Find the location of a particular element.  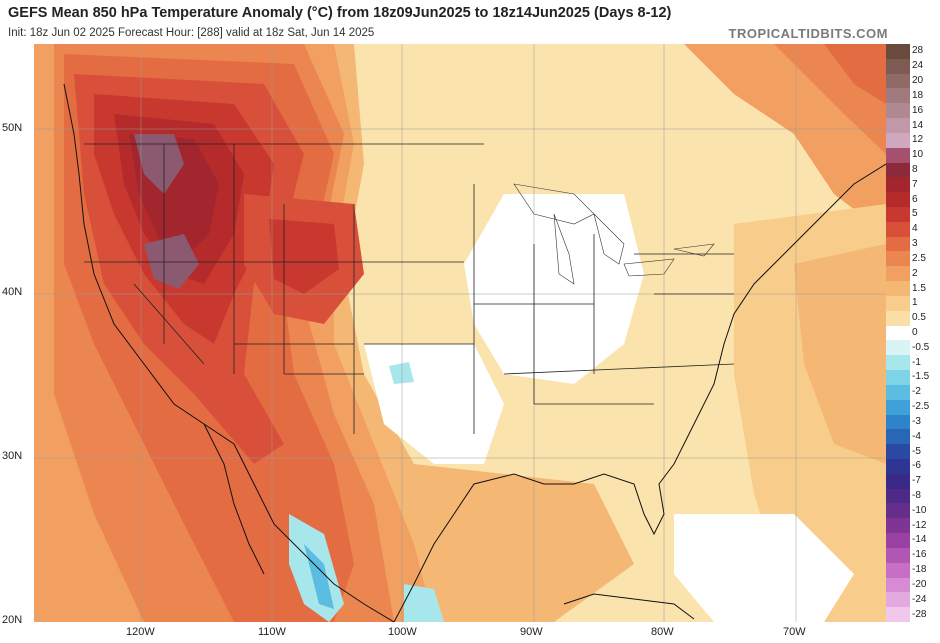

colorbar-label: -8 is located at coordinates (916, 496).